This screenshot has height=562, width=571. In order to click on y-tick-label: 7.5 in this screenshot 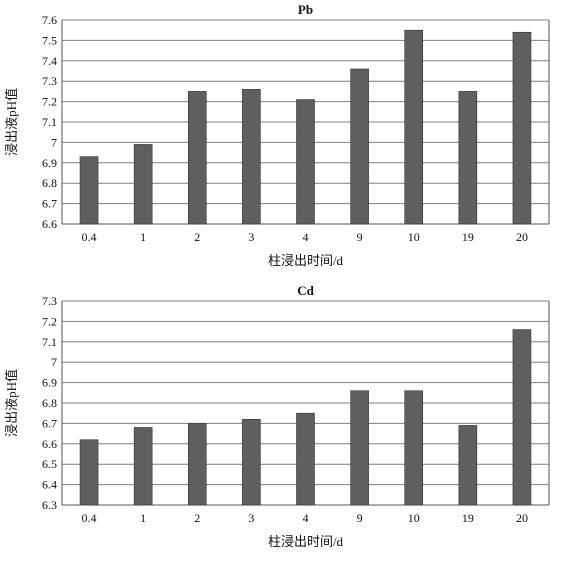, I will do `click(49, 40)`.